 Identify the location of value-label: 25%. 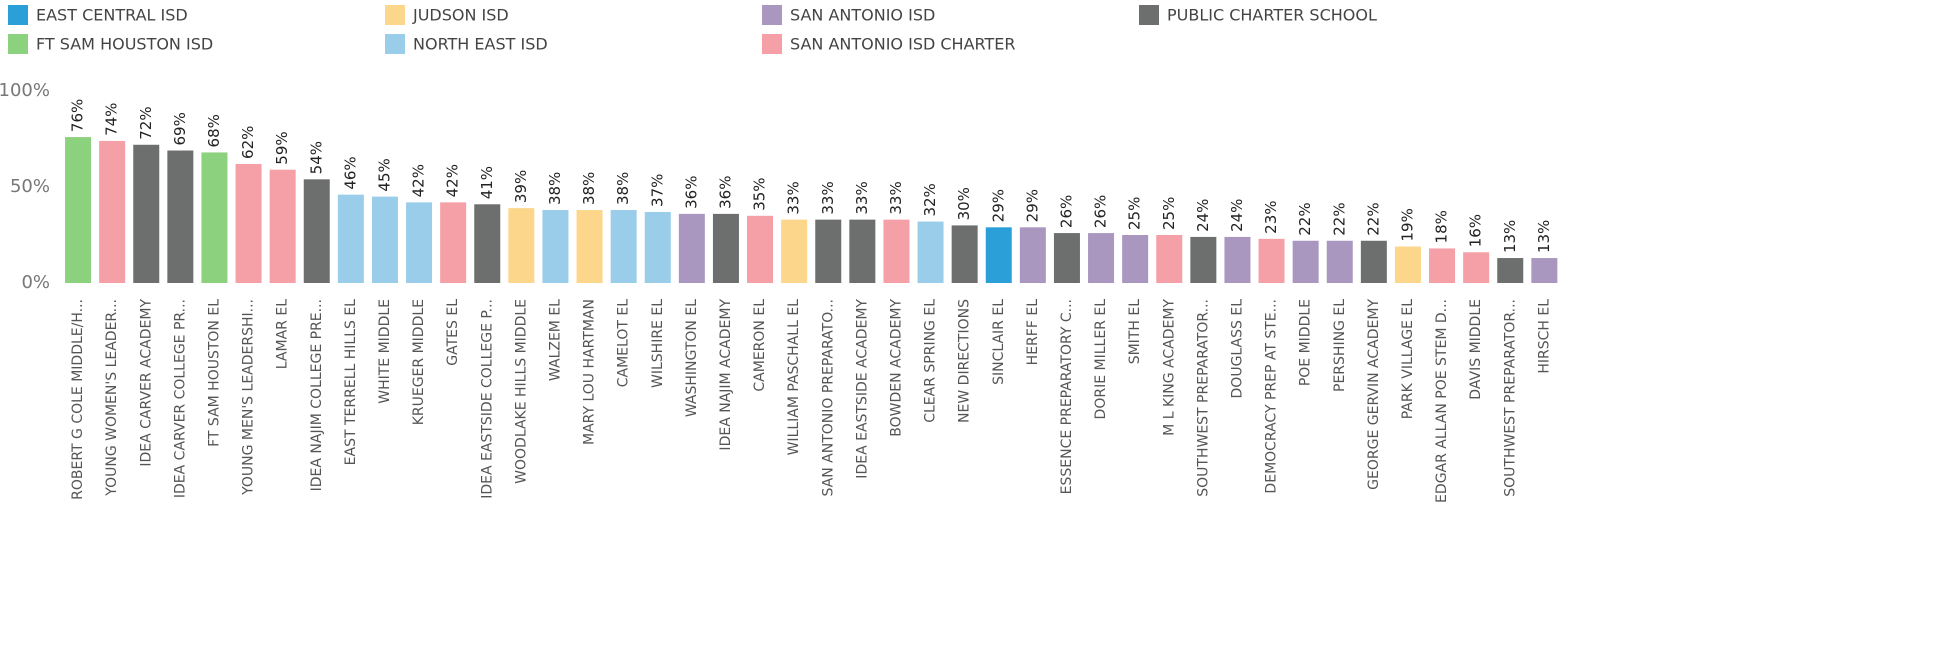
(1135, 213).